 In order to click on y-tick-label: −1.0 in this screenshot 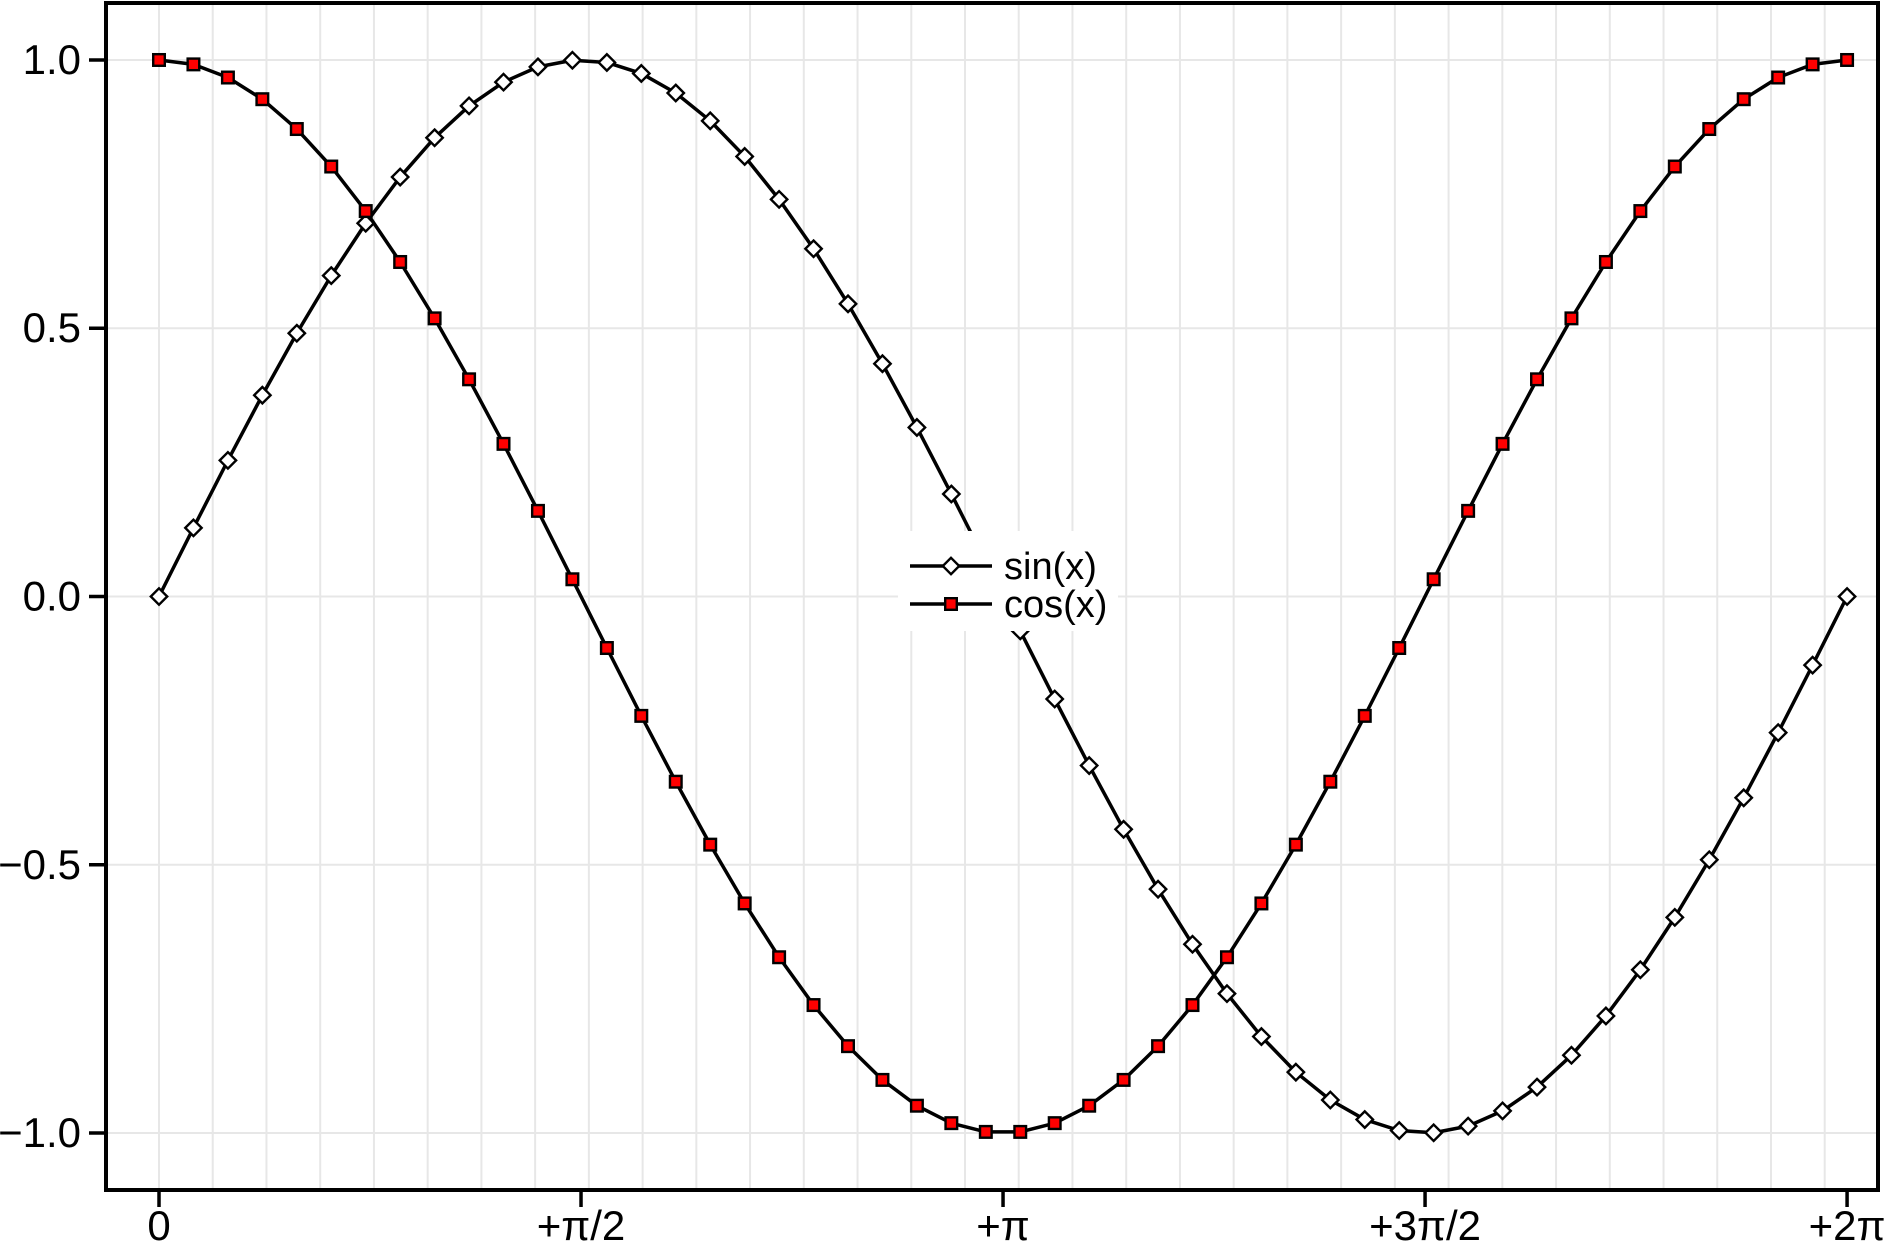, I will do `click(40, 1132)`.